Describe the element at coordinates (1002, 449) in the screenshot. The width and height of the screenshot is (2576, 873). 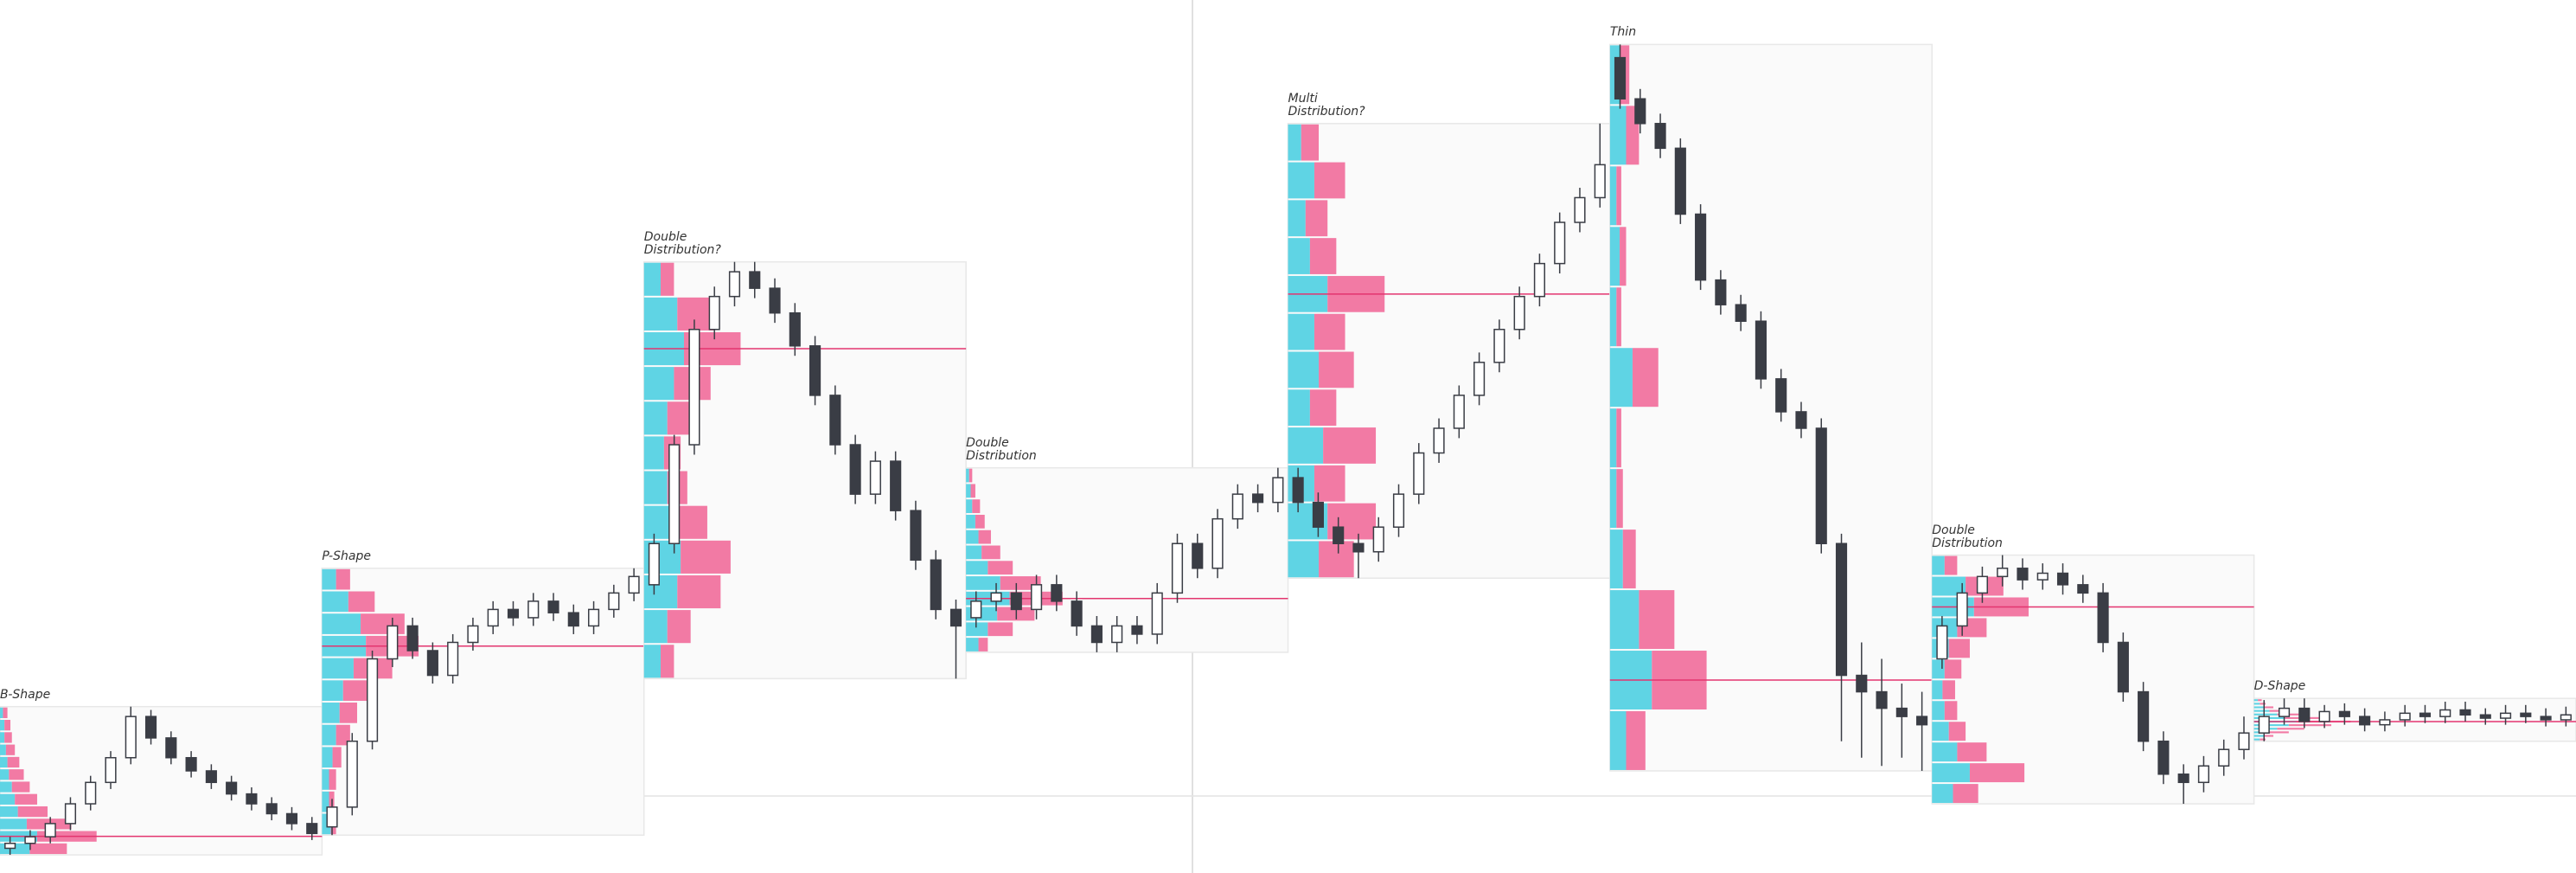
I see `section-label: Double Distribution` at that location.